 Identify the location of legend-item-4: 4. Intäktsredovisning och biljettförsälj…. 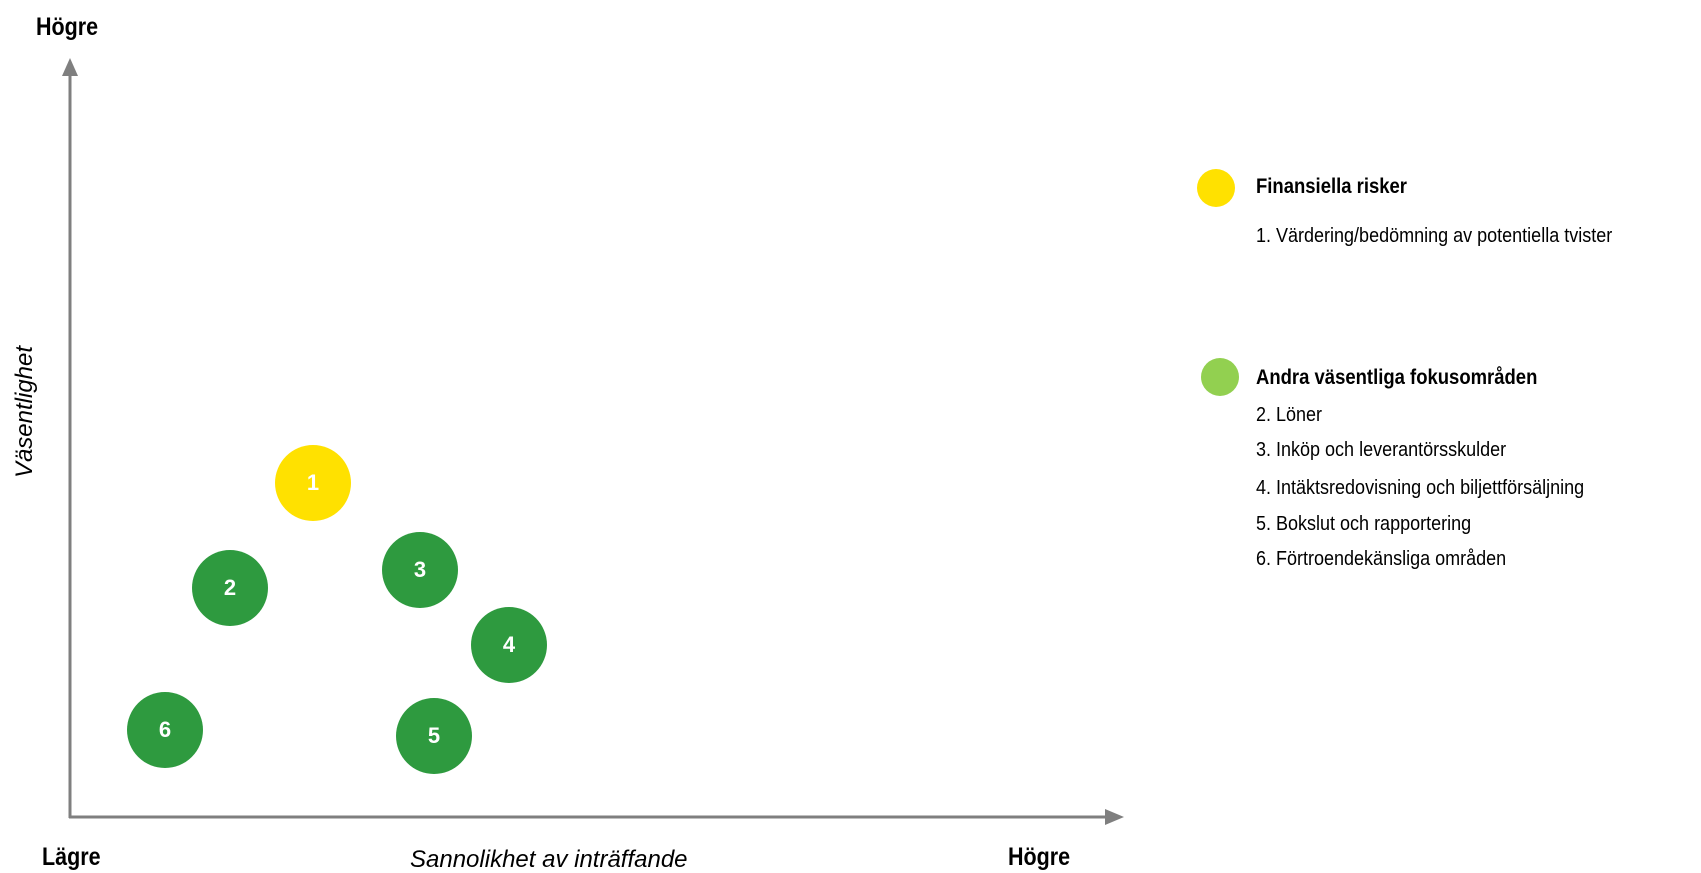
(1420, 488).